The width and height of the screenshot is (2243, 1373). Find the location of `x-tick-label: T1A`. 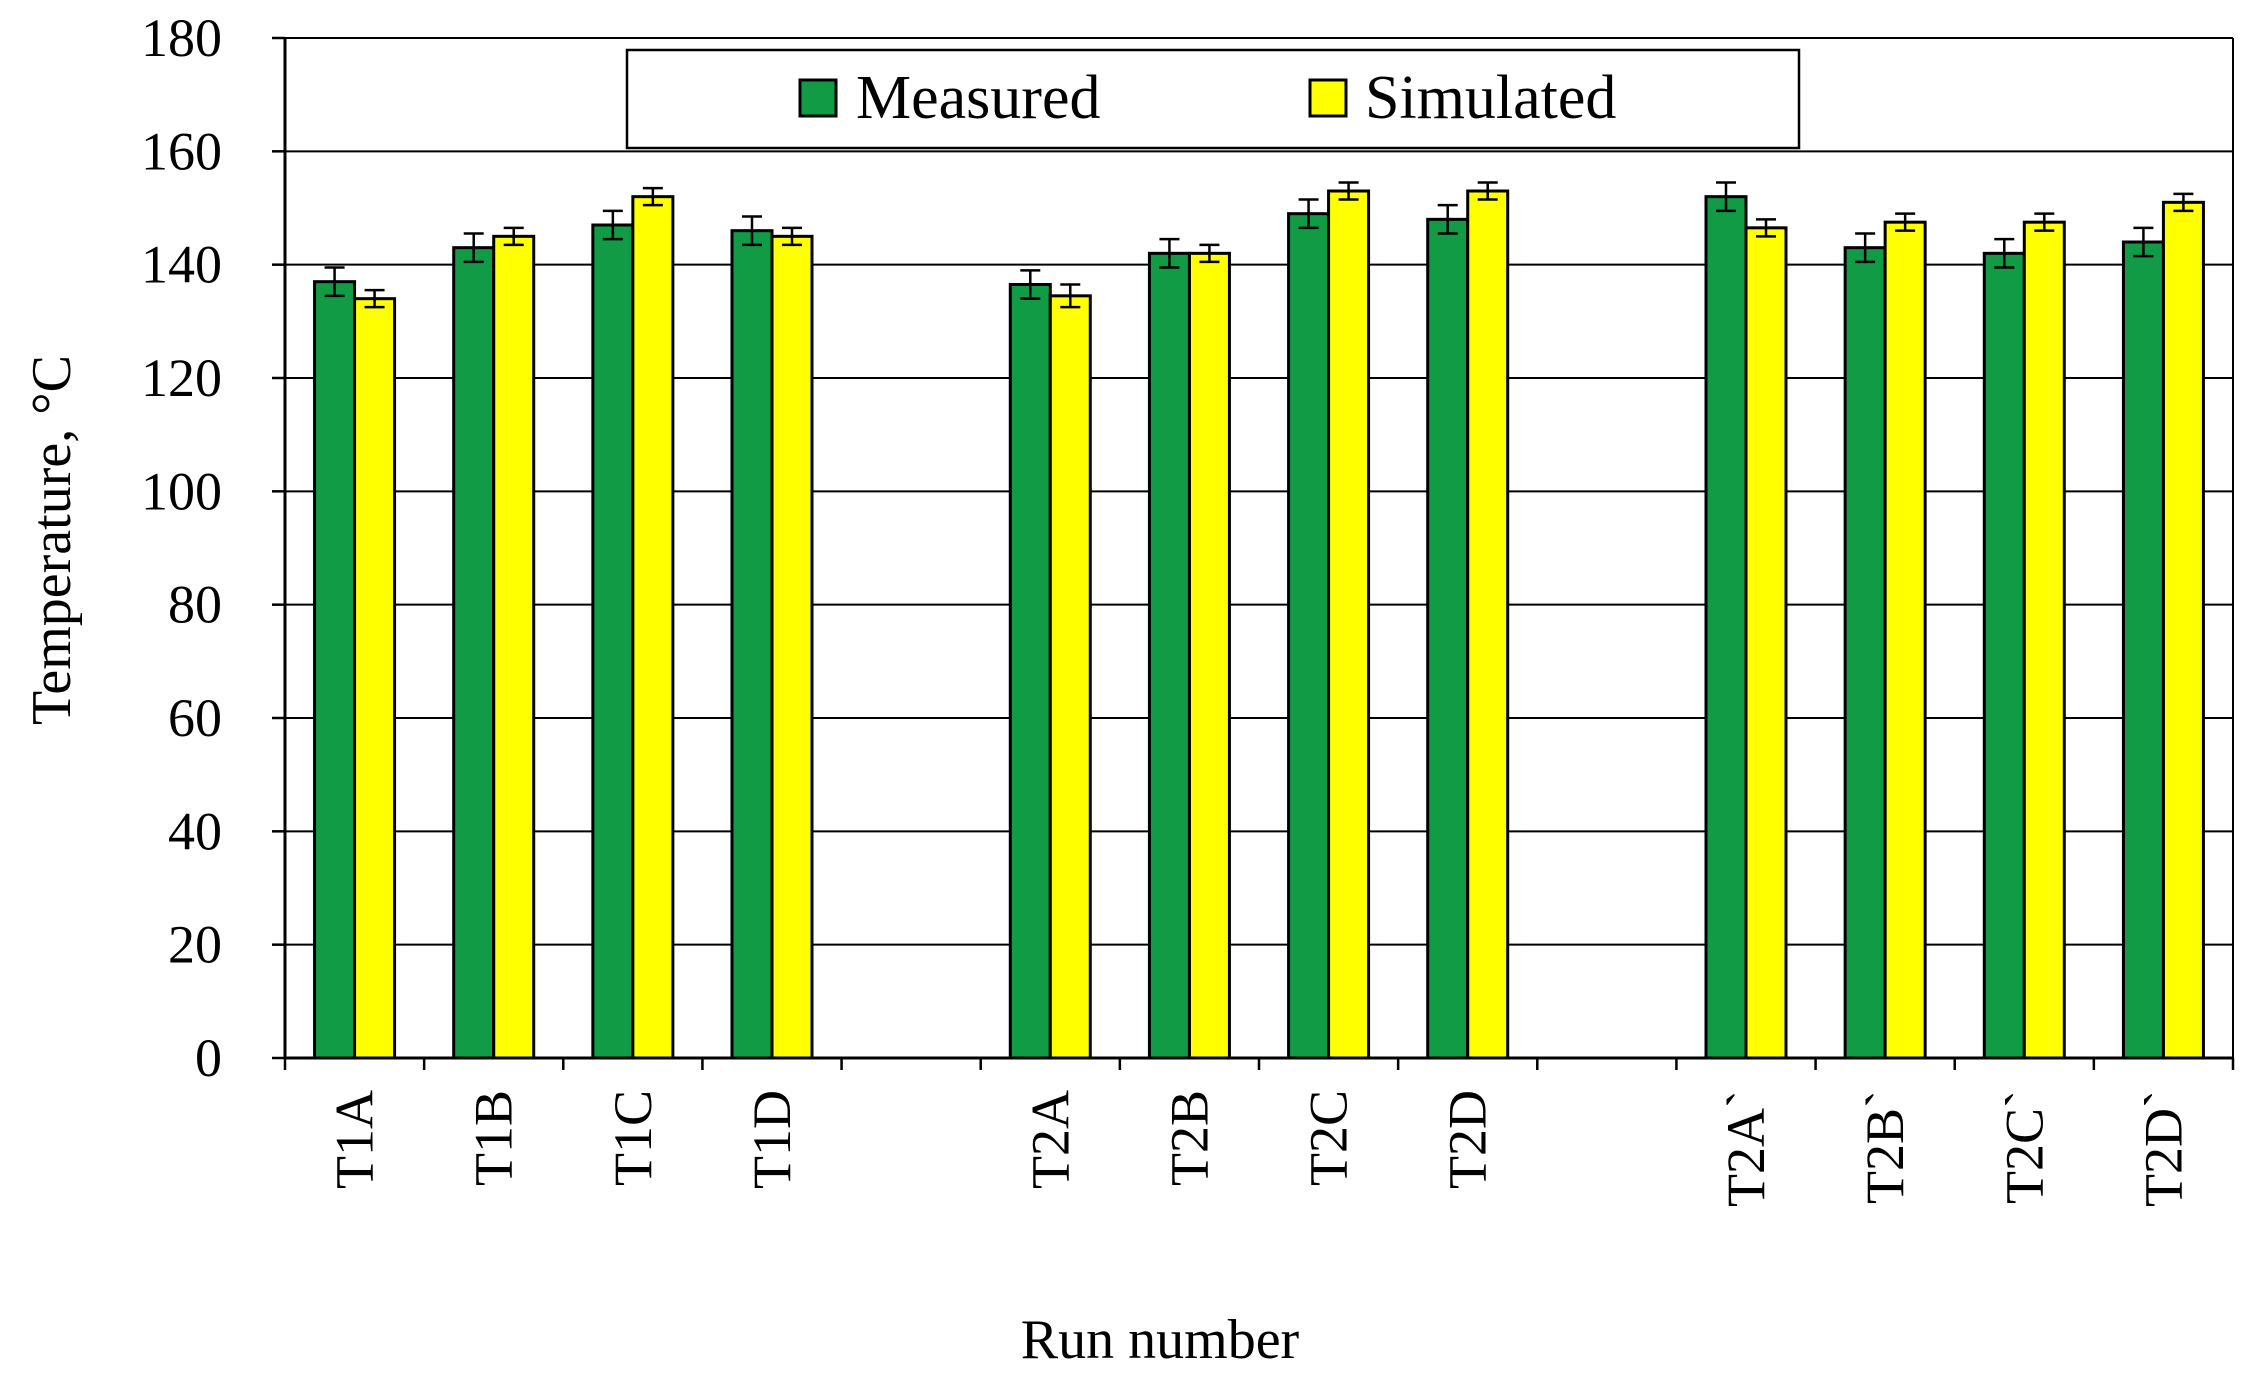

x-tick-label: T1A is located at coordinates (355, 1139).